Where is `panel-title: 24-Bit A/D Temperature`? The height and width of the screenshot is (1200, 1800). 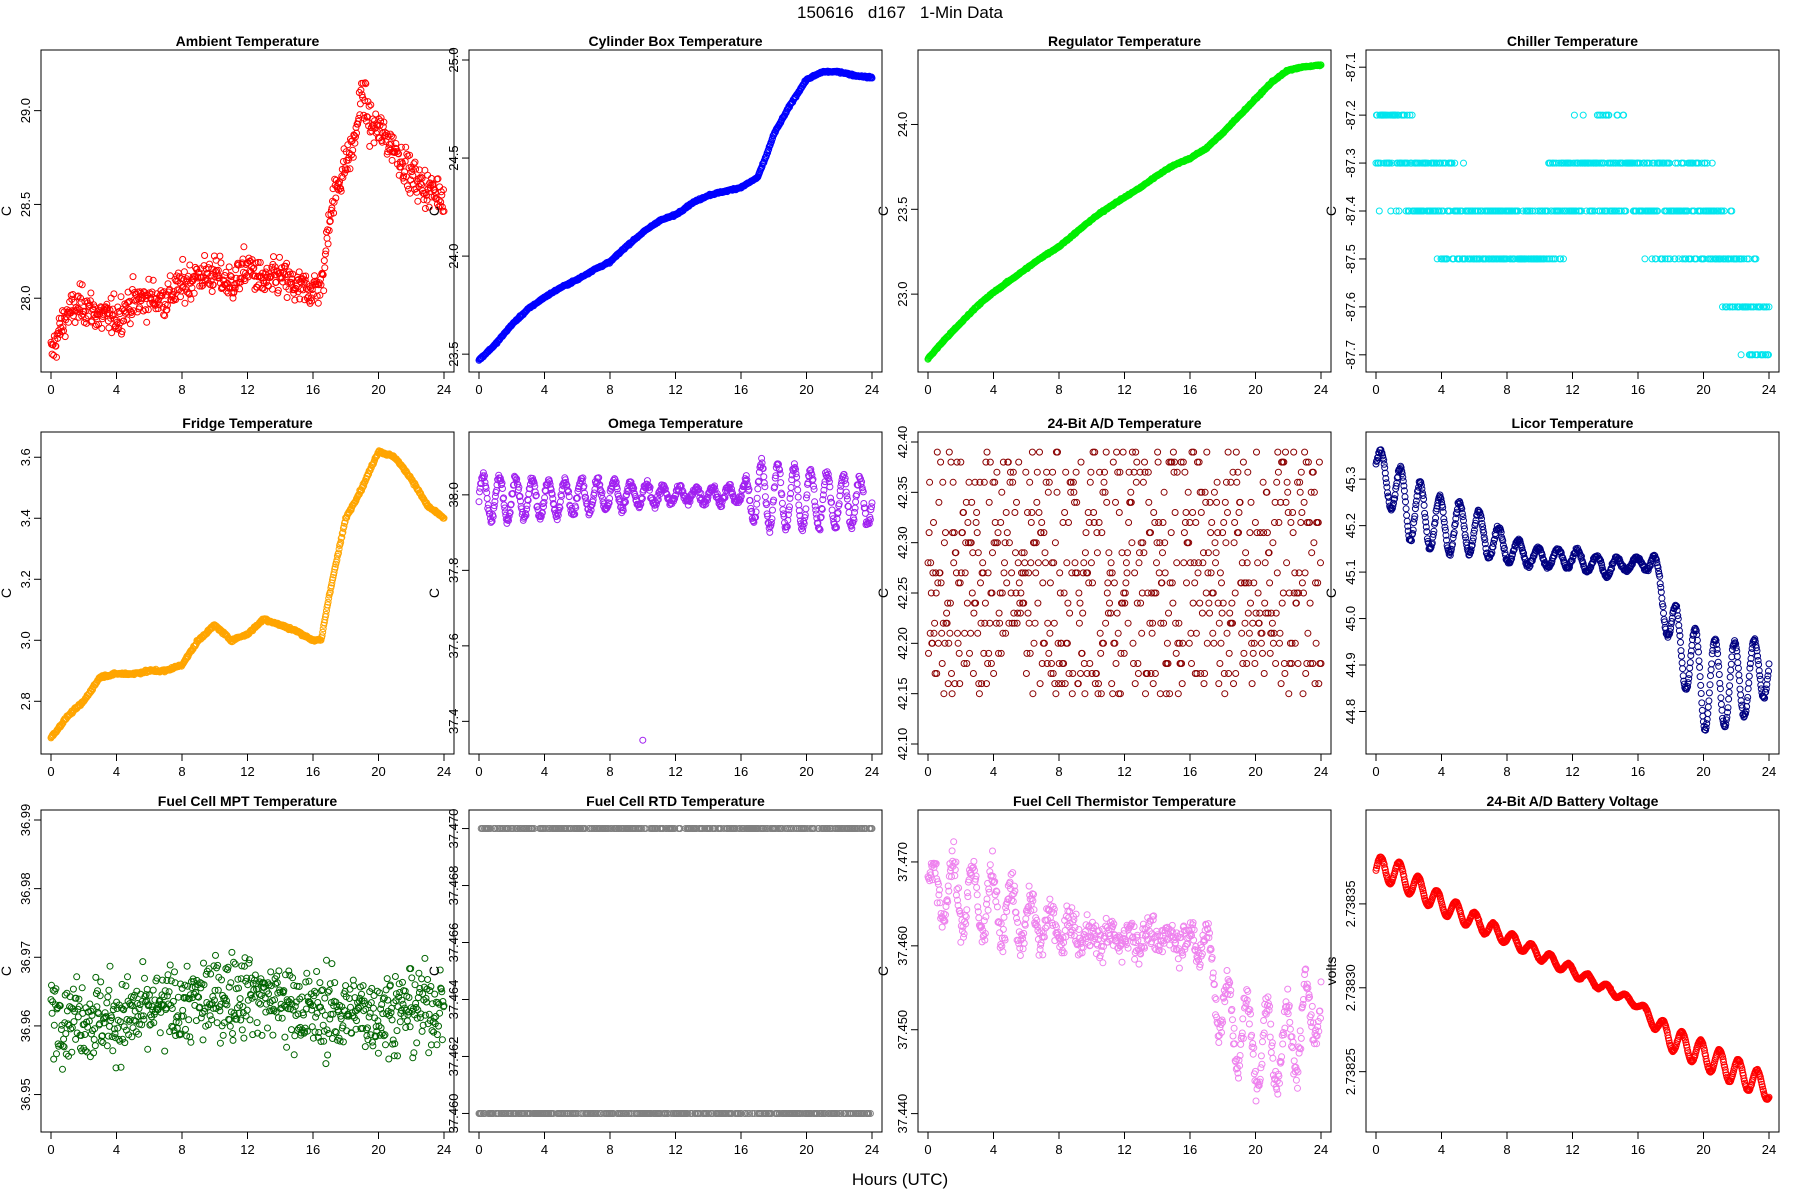
panel-title: 24-Bit A/D Temperature is located at coordinates (1124, 423).